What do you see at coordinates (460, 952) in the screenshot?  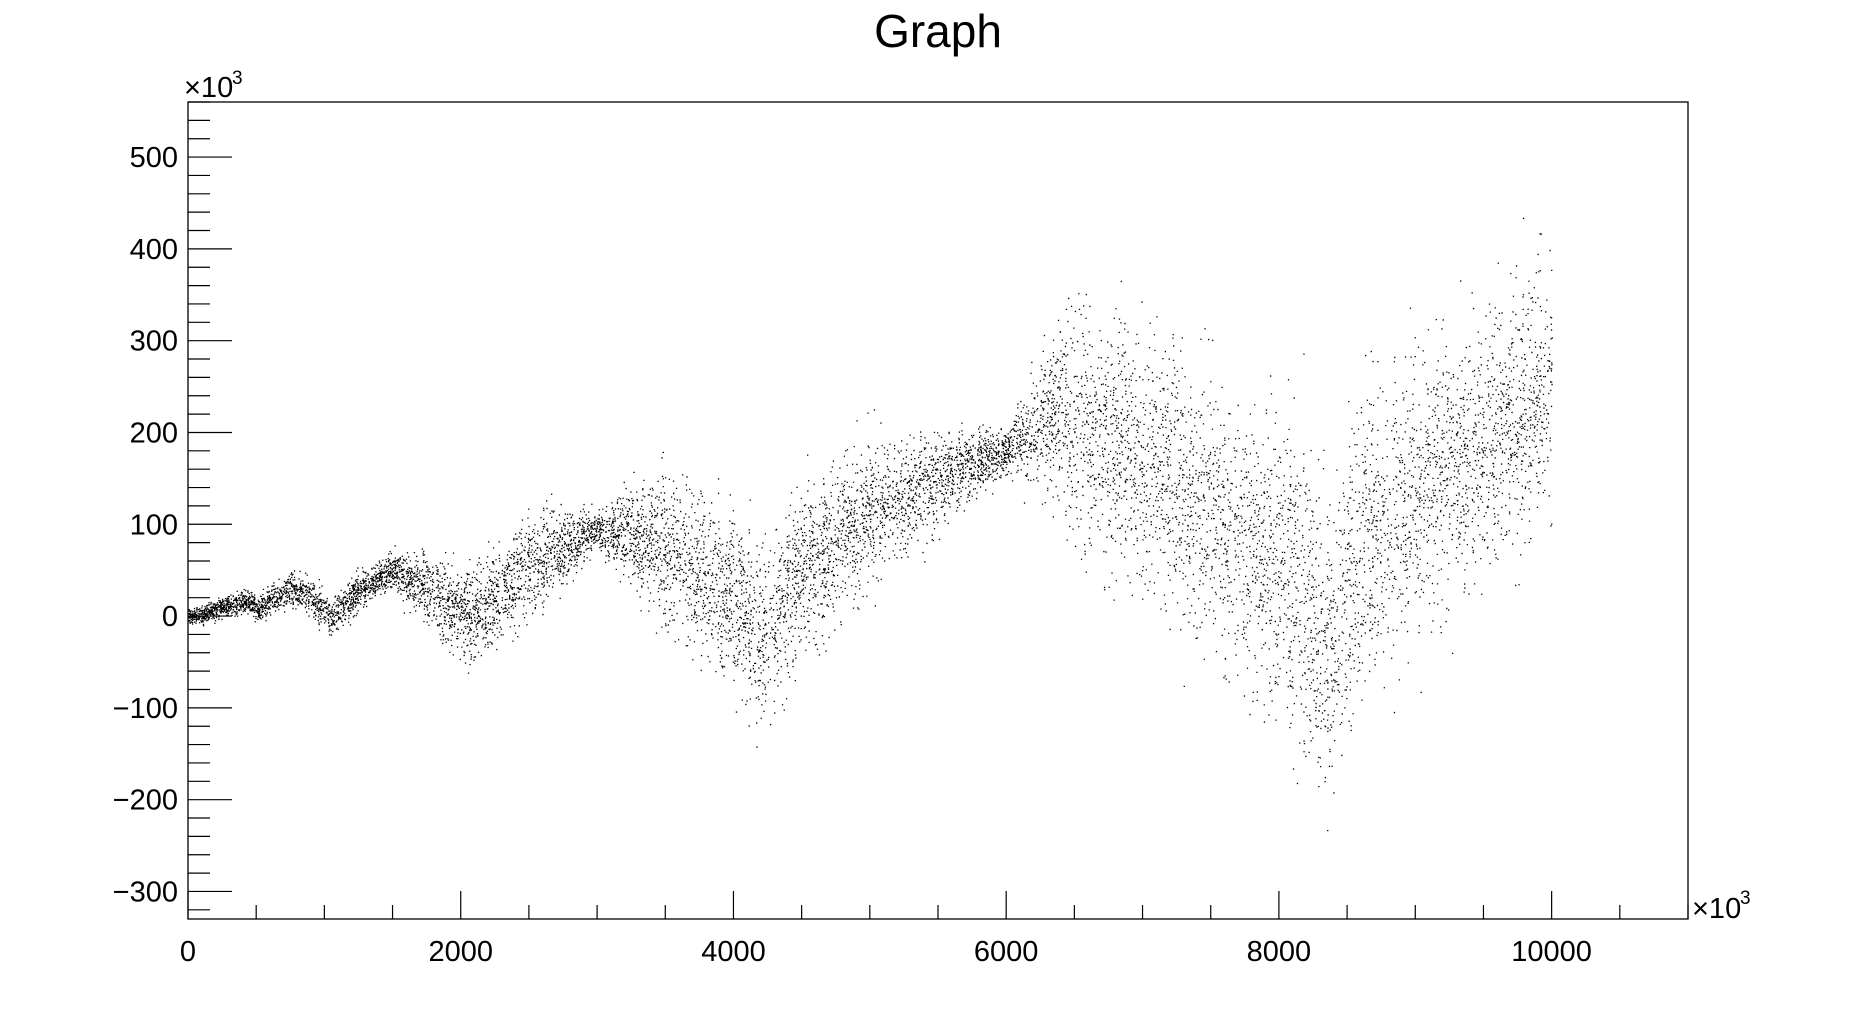 I see `x-tick-label: 2000` at bounding box center [460, 952].